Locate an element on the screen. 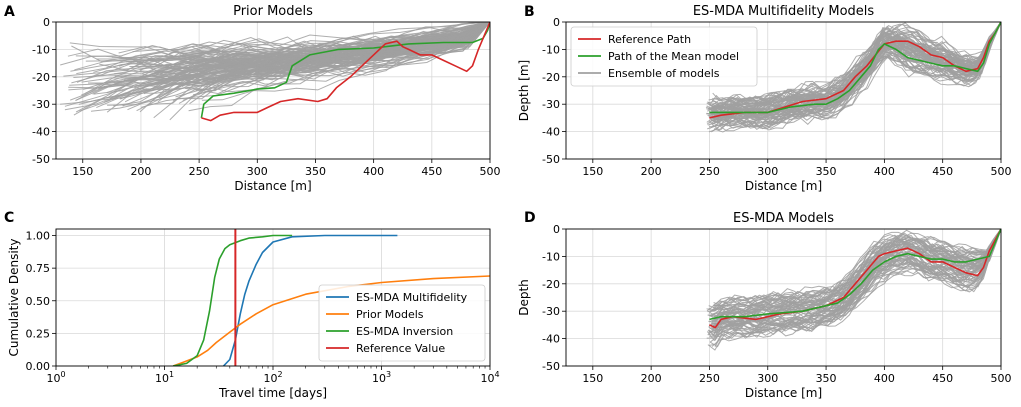 This screenshot has height=407, width=1021. panel-label: C is located at coordinates (9, 218).